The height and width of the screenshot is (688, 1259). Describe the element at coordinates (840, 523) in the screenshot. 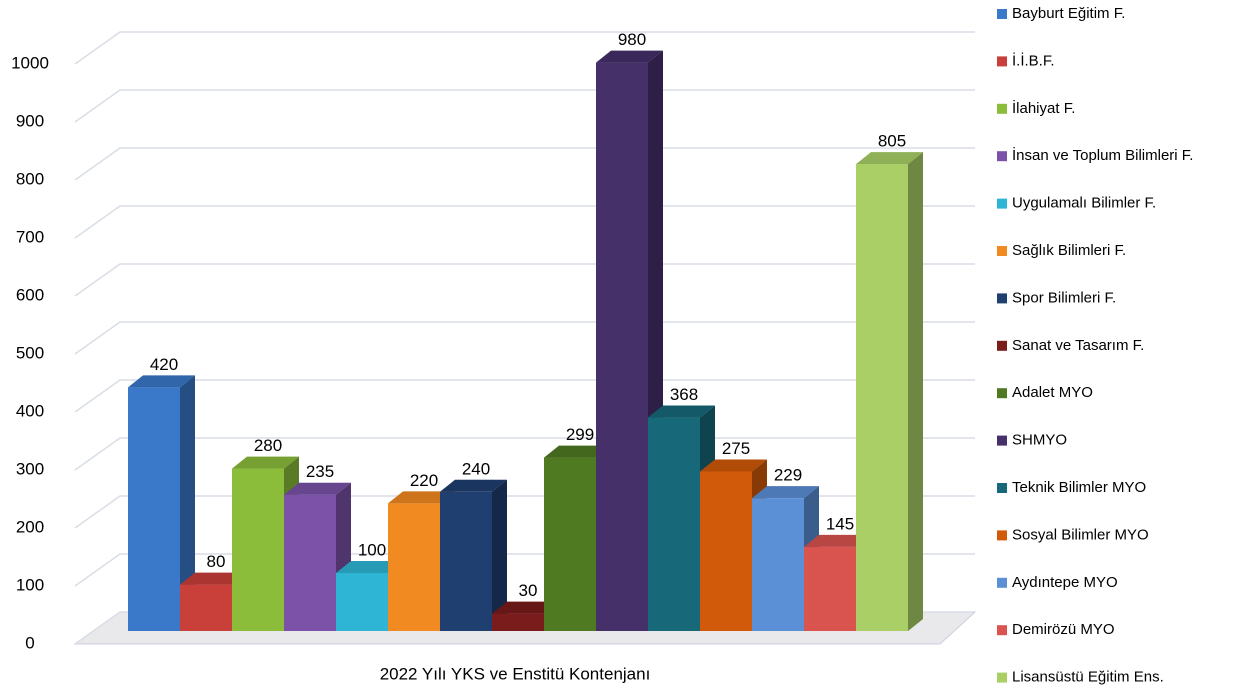

I see `value-label: 145` at that location.